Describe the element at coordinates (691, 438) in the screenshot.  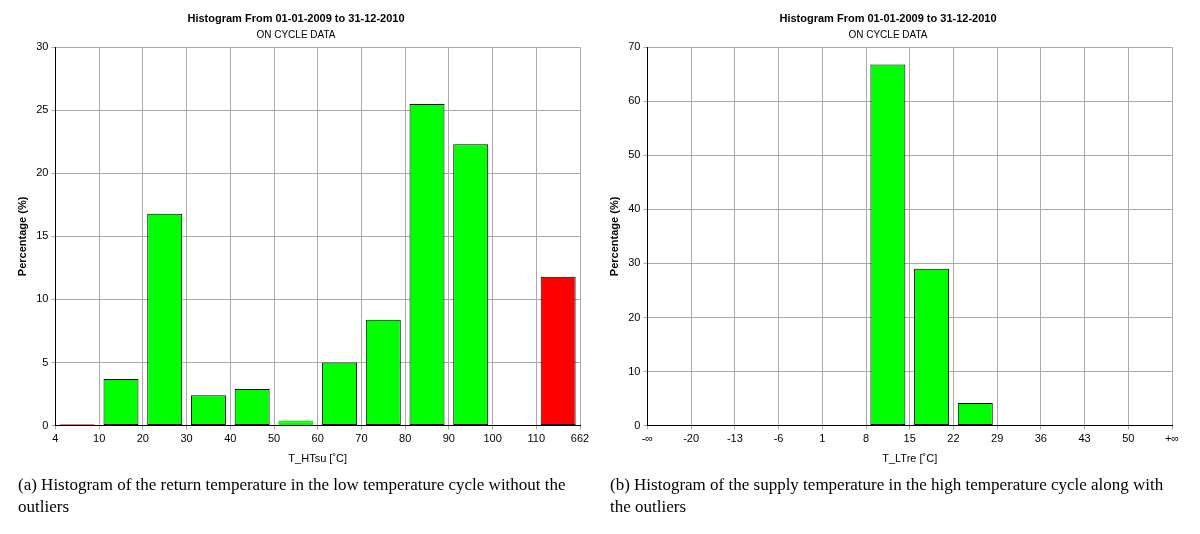
I see `x-tick-label: -20` at that location.